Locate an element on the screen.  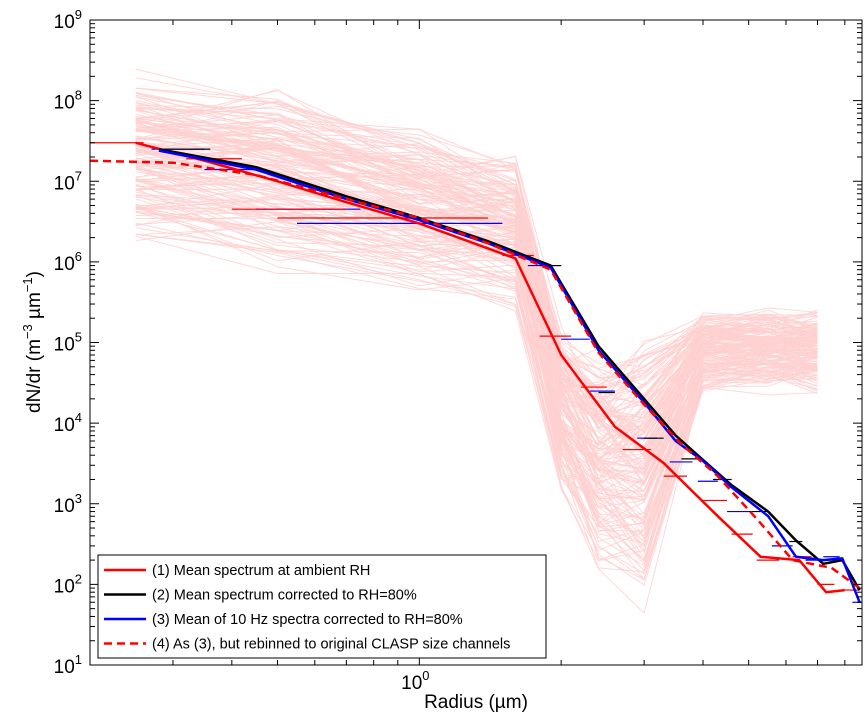
y-tick-label: 10⁷ is located at coordinates (68, 181).